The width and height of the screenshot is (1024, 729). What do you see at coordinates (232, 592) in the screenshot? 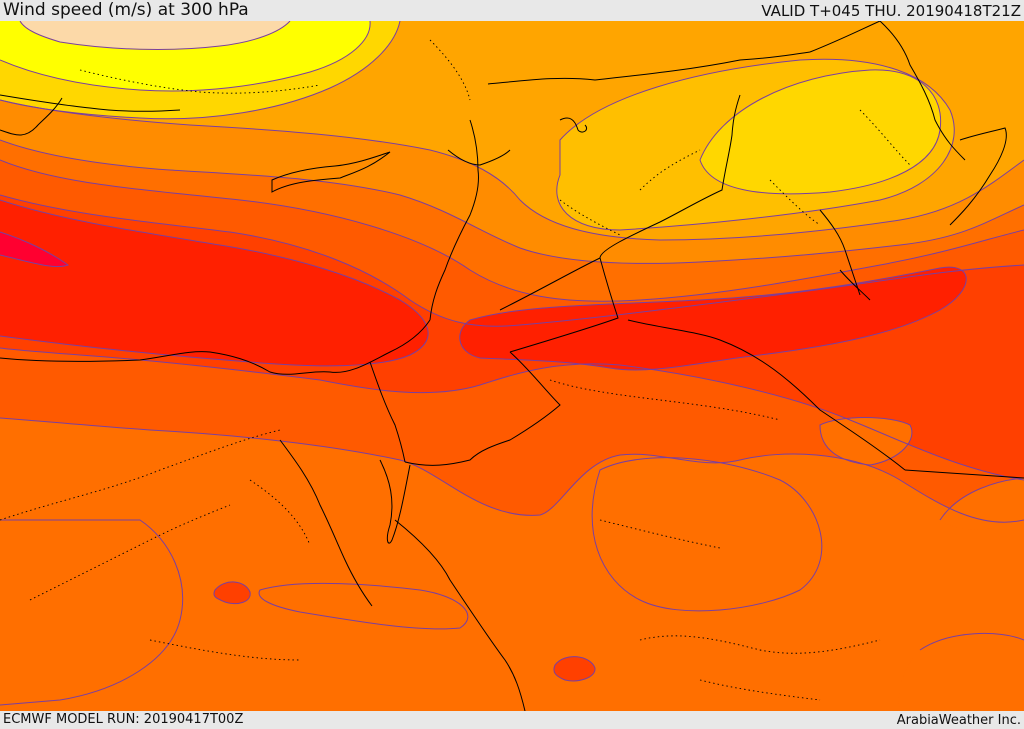
I see `patch-south-a` at bounding box center [232, 592].